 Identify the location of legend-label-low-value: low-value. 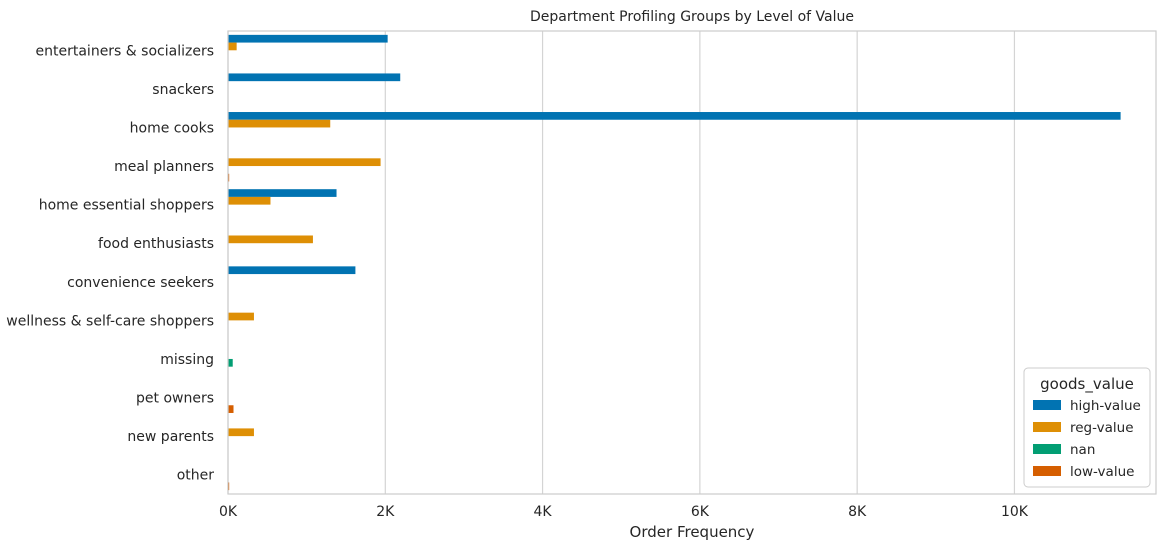
(1102, 472).